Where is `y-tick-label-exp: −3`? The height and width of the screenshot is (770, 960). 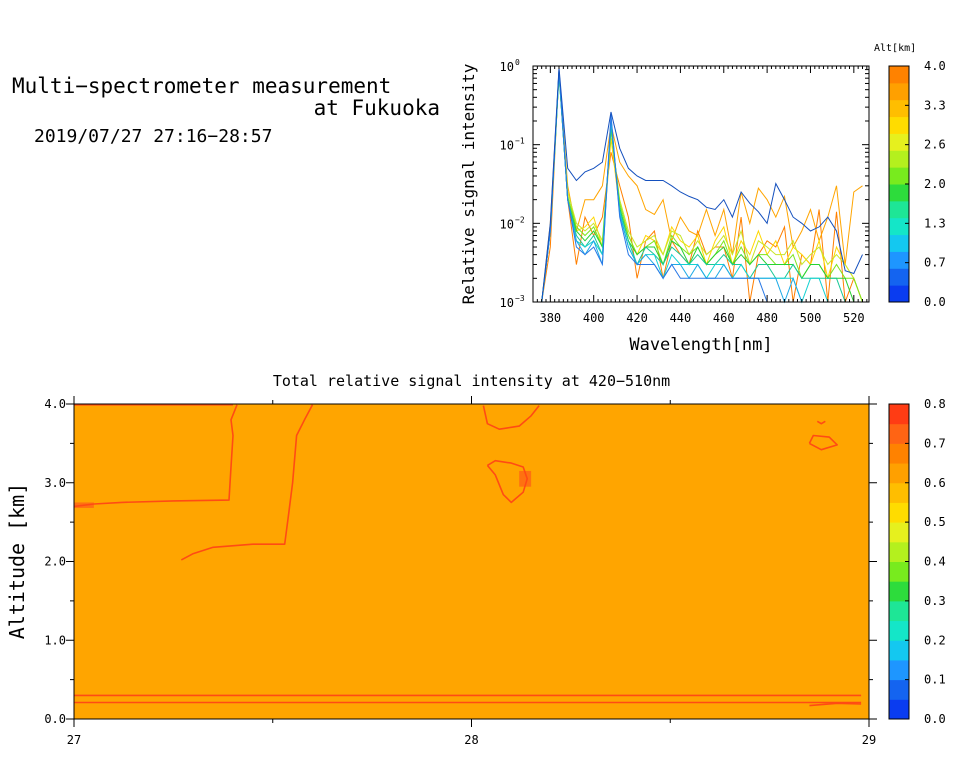 y-tick-label-exp: −3 is located at coordinates (520, 298).